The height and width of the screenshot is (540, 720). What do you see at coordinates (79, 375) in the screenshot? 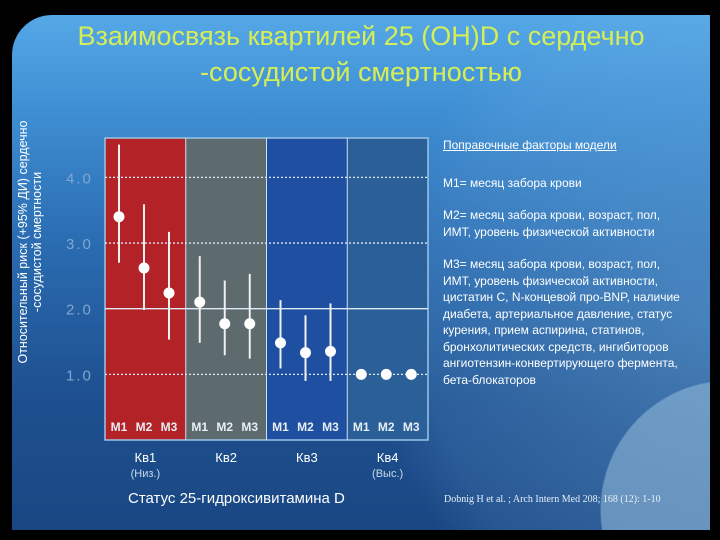
I see `y-tick-label: 1.0` at bounding box center [79, 375].